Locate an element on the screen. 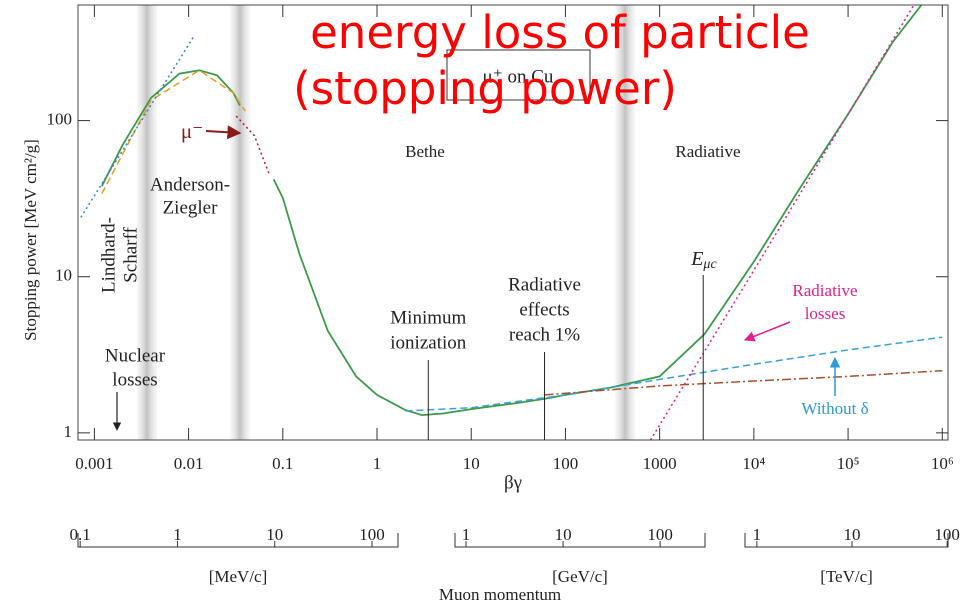 This screenshot has height=606, width=980. region-label: Bethe is located at coordinates (425, 151).